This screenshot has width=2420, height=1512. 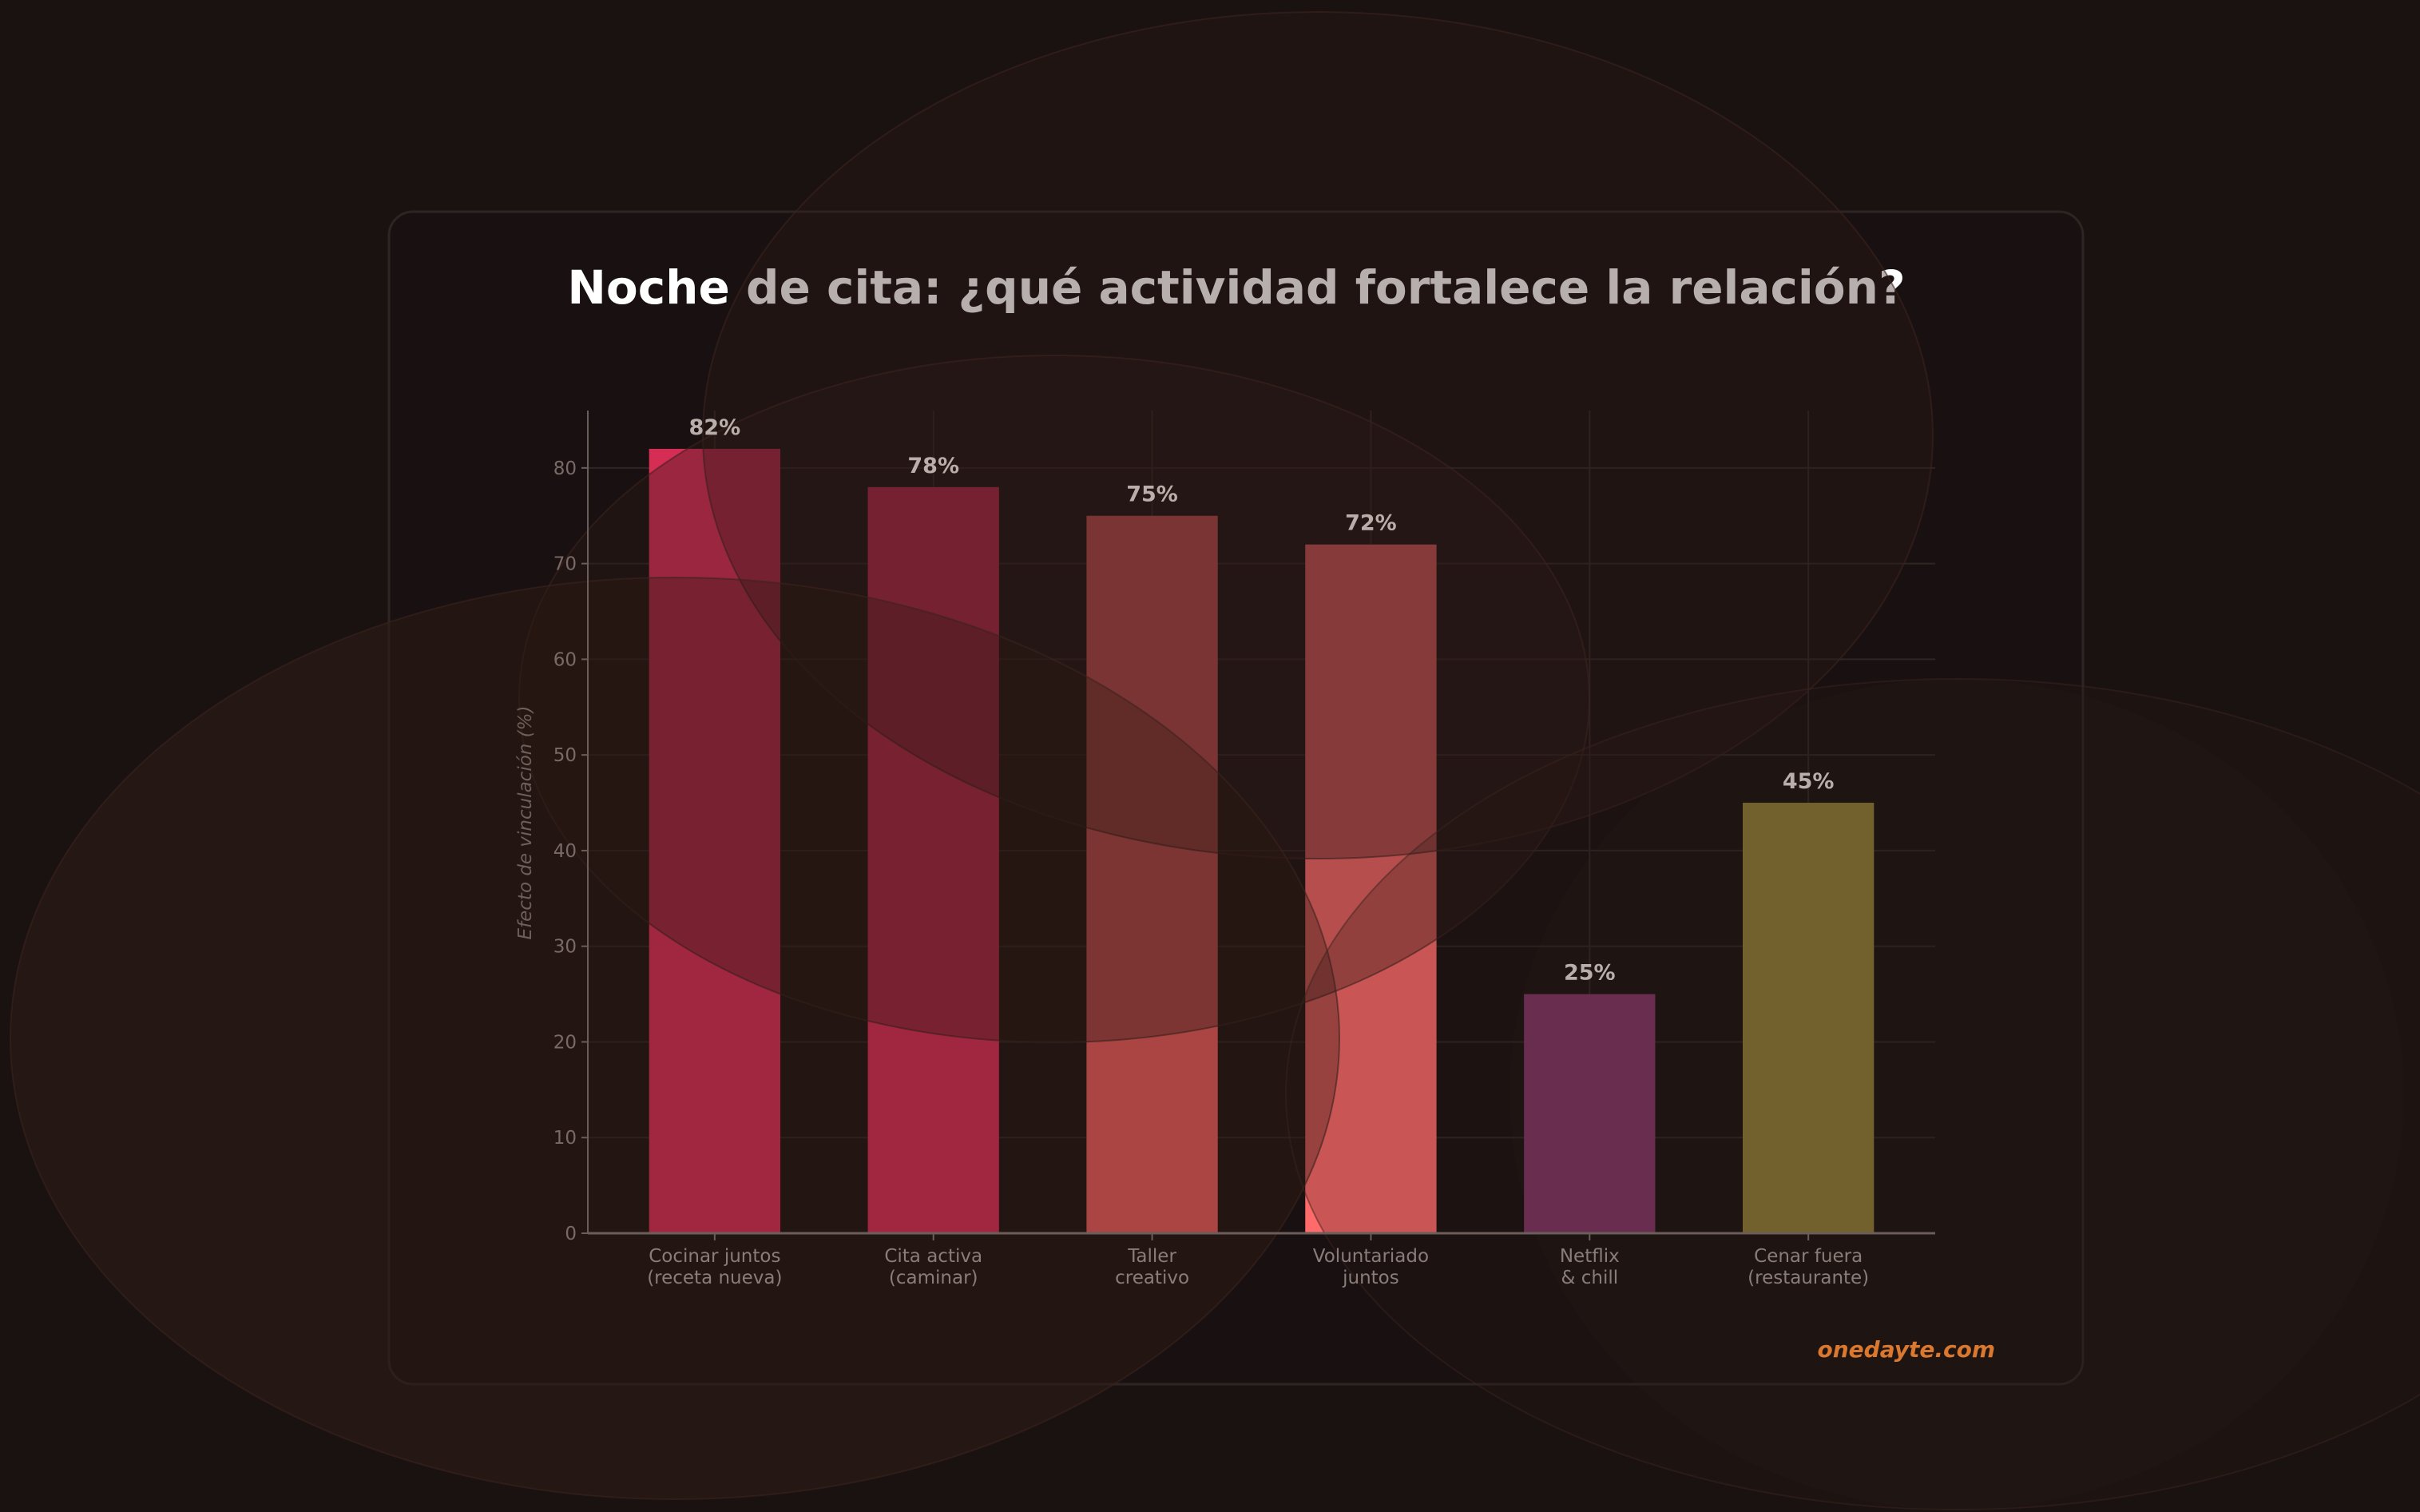 What do you see at coordinates (565, 1138) in the screenshot?
I see `y-tick-label: 10` at bounding box center [565, 1138].